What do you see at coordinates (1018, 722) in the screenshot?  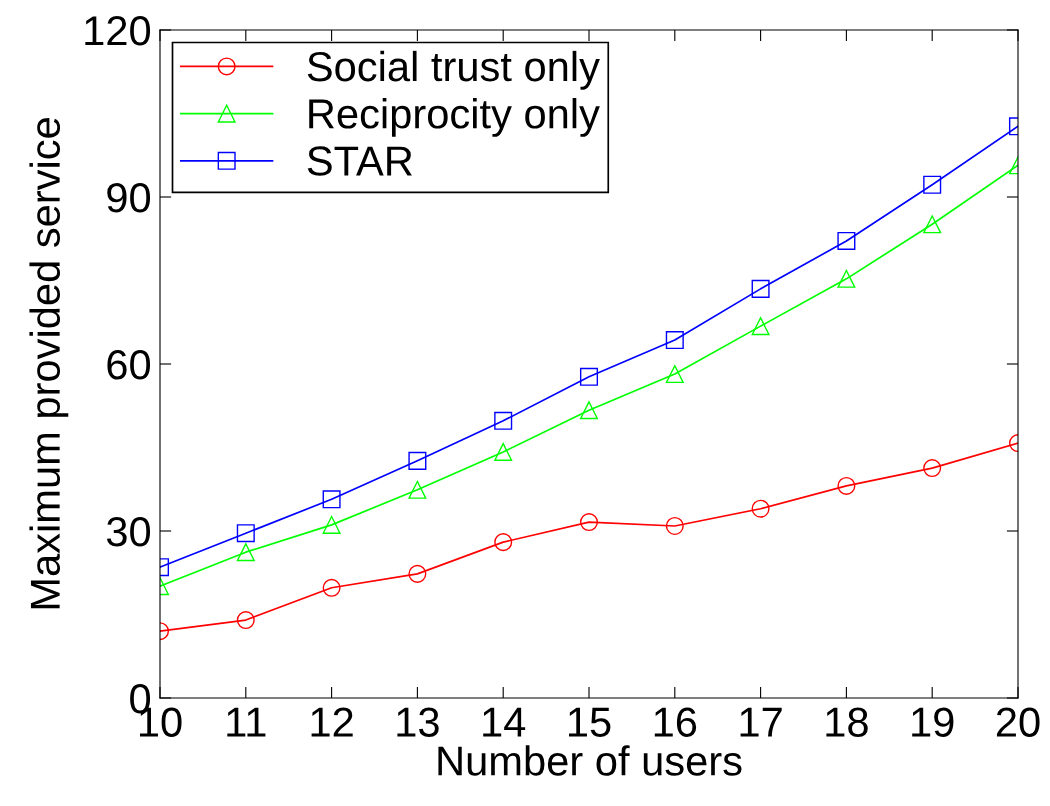 I see `x-tick-label: 20` at bounding box center [1018, 722].